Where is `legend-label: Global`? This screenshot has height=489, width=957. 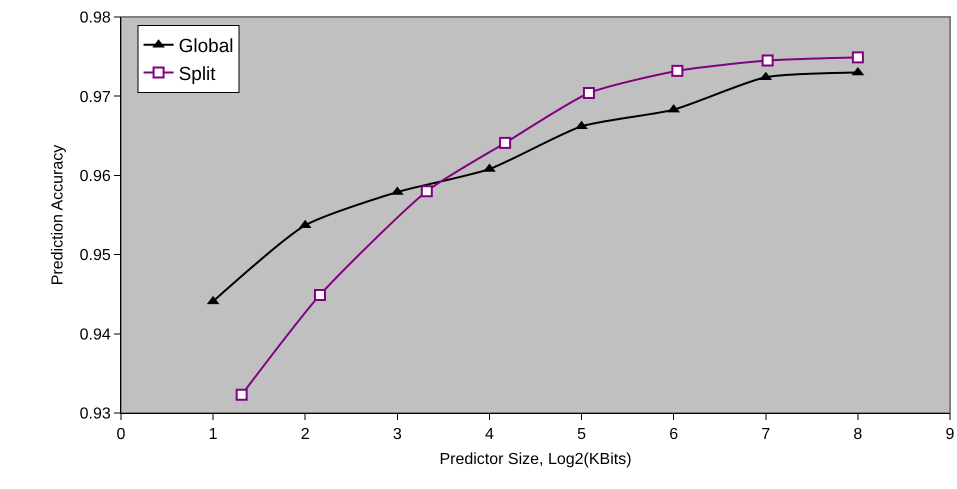 legend-label: Global is located at coordinates (206, 47).